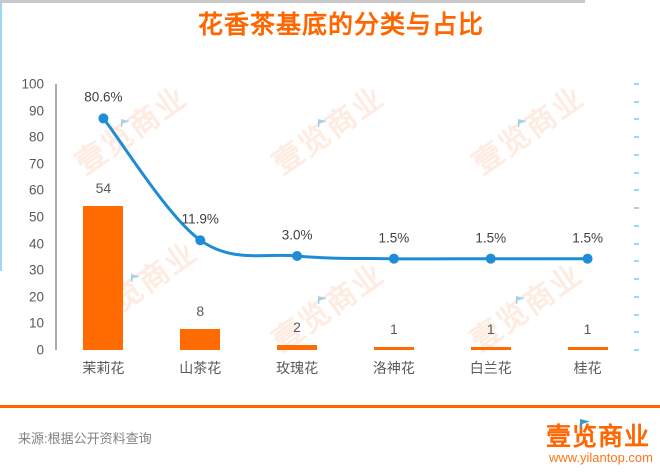 The image size is (660, 472). I want to click on category-label: 白兰花, so click(490, 368).